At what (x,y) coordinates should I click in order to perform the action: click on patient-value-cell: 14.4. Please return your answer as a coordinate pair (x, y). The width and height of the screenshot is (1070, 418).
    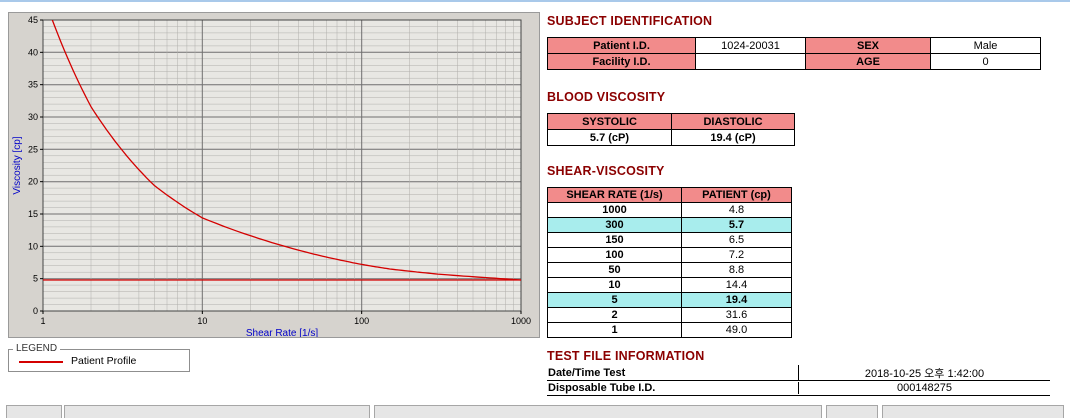
    Looking at the image, I should click on (736, 285).